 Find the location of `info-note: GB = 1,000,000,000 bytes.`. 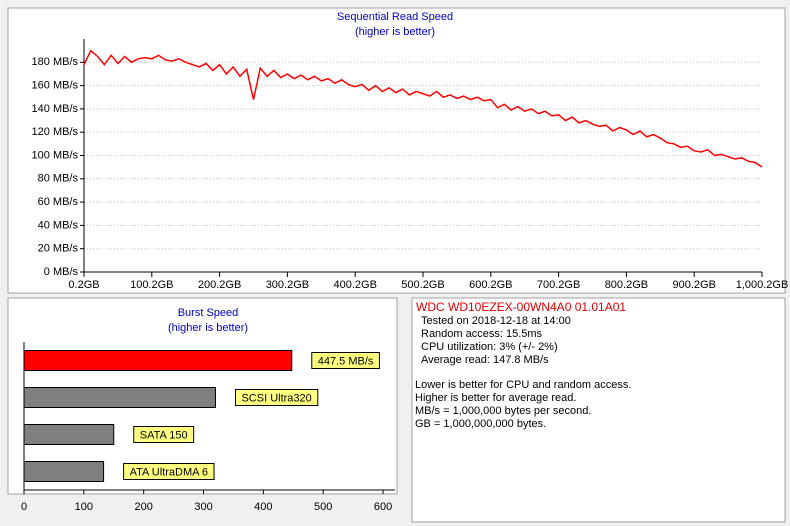

info-note: GB = 1,000,000,000 bytes. is located at coordinates (480, 424).